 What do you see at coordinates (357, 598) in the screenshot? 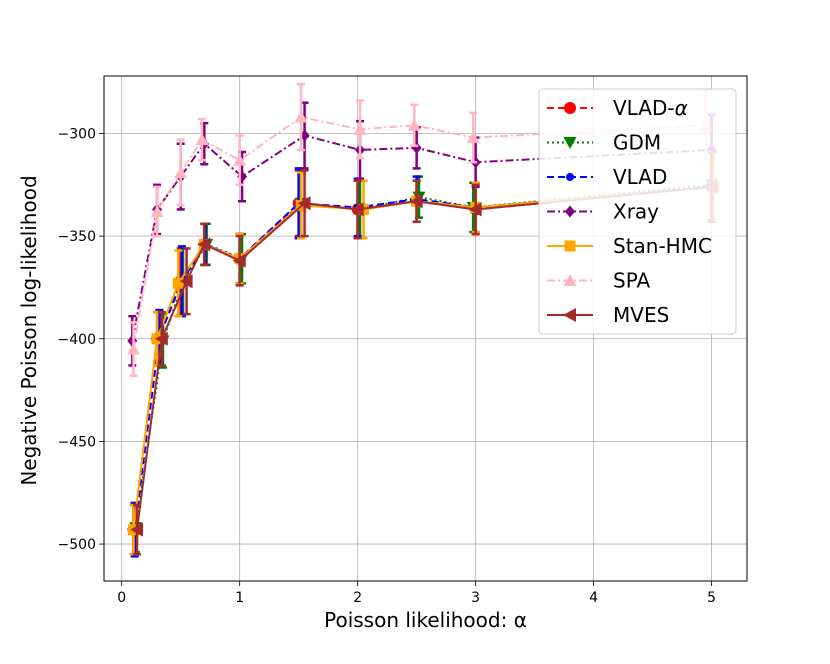
I see `x-tick-label: 2` at bounding box center [357, 598].